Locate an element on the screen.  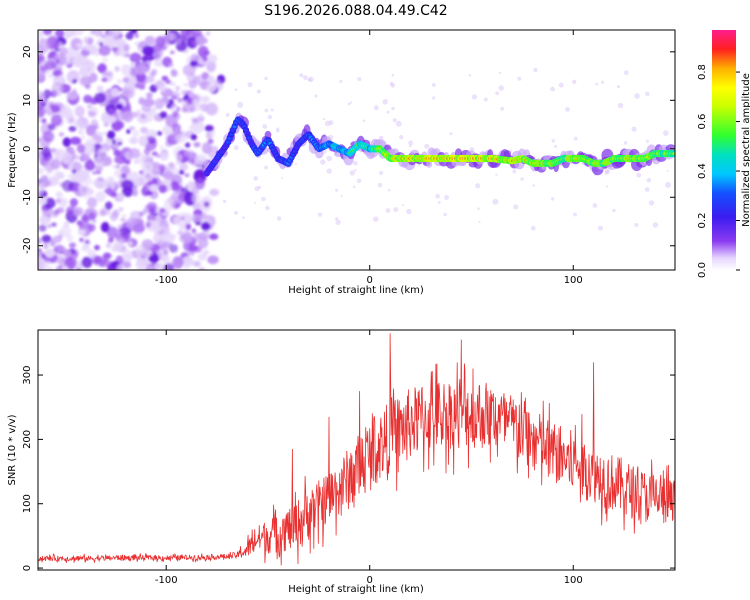
colorbar-ticks: 0.0 0.2 0.4 0.6 0.8 is located at coordinates (718, 171).